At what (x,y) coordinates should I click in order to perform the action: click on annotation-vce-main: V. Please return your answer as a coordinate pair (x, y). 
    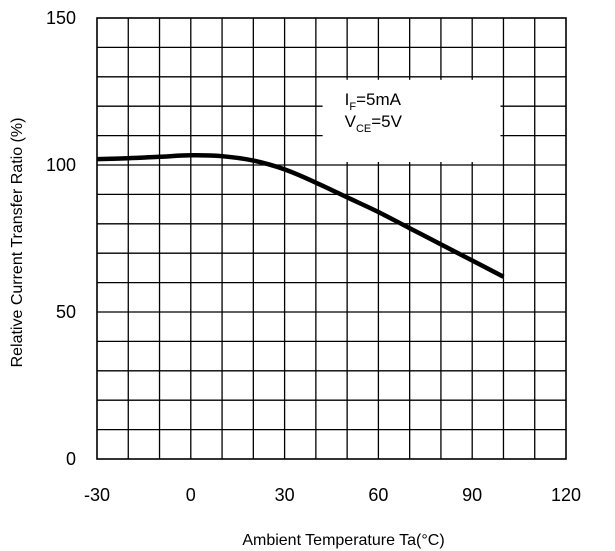
    Looking at the image, I should click on (351, 121).